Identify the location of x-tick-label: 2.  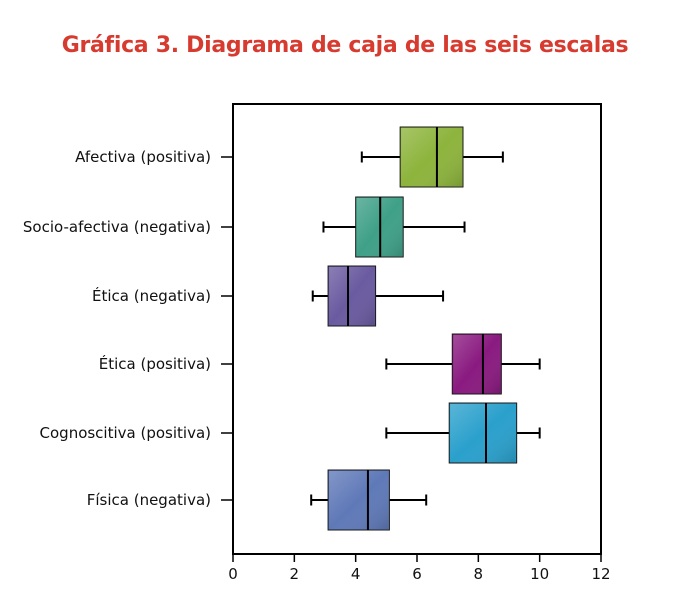
(295, 574).